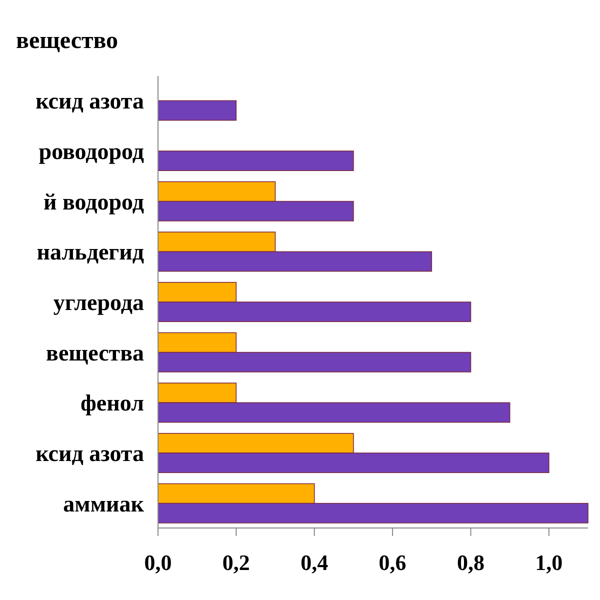  What do you see at coordinates (98, 303) in the screenshot?
I see `y-tick-label: углерода` at bounding box center [98, 303].